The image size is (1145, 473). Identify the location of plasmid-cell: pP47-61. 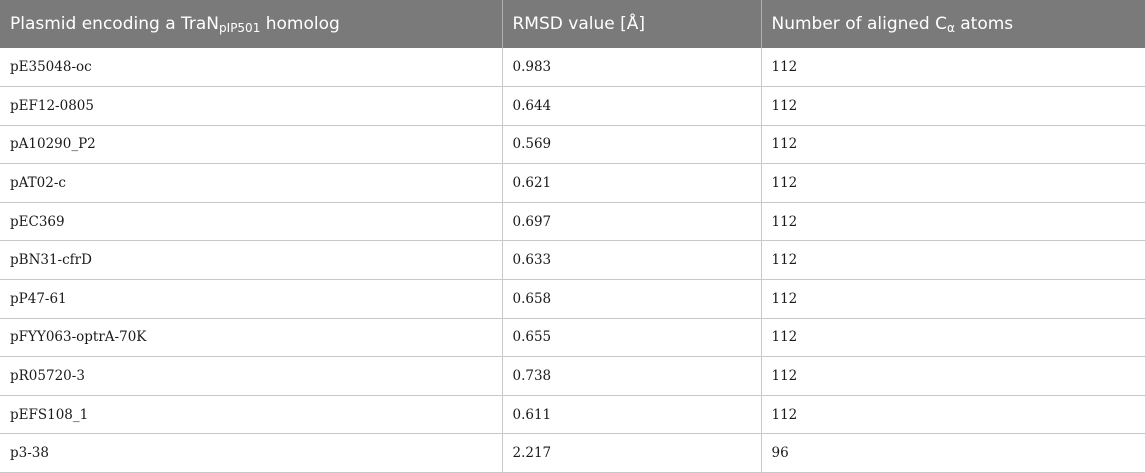
(251, 299).